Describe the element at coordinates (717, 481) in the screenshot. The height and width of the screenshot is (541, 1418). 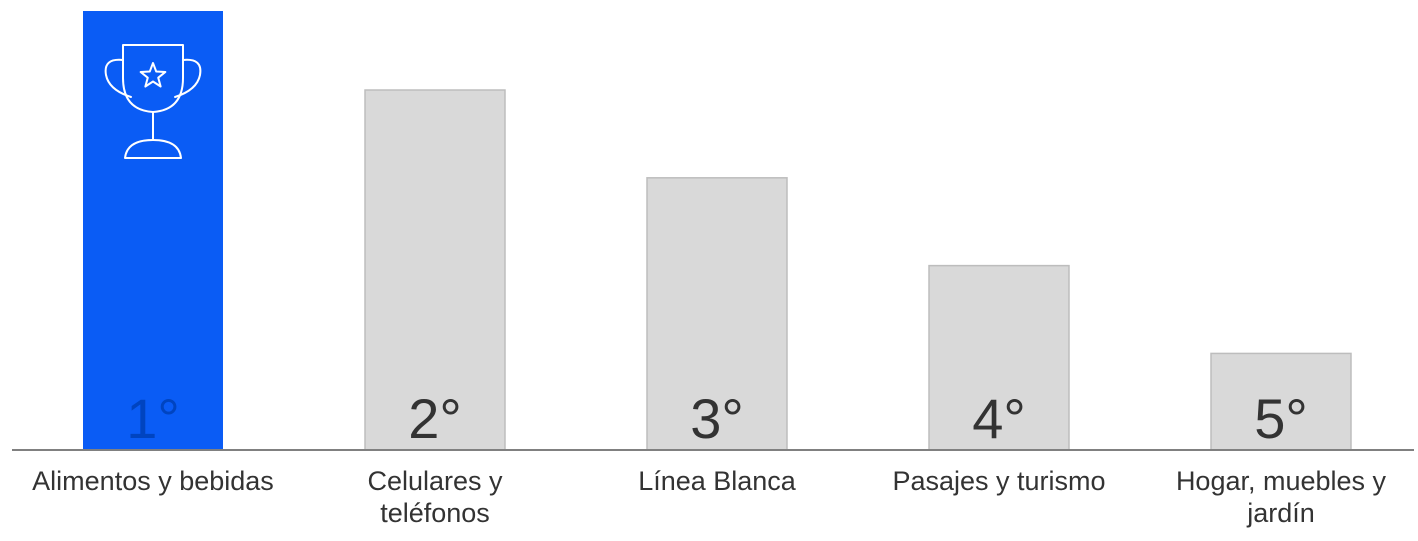
I see `category-label-3: Línea Blanca` at that location.